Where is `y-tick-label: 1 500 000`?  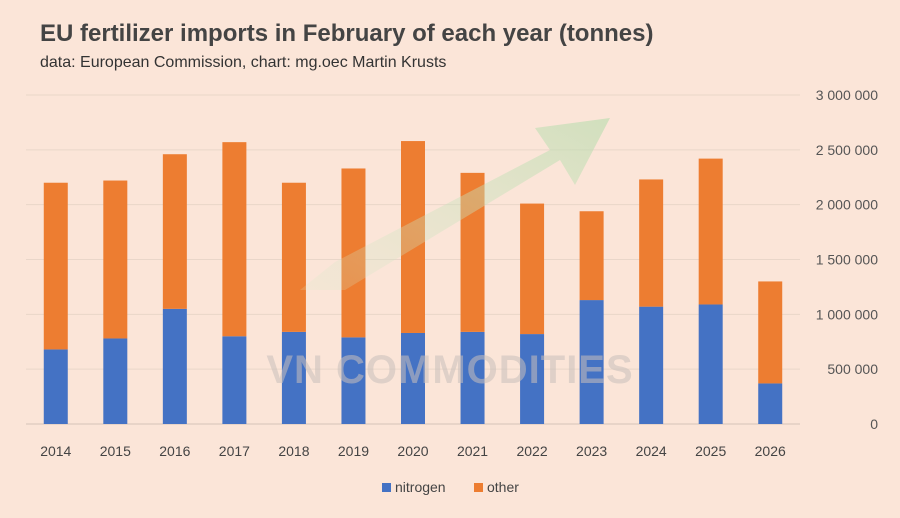 y-tick-label: 1 500 000 is located at coordinates (847, 260).